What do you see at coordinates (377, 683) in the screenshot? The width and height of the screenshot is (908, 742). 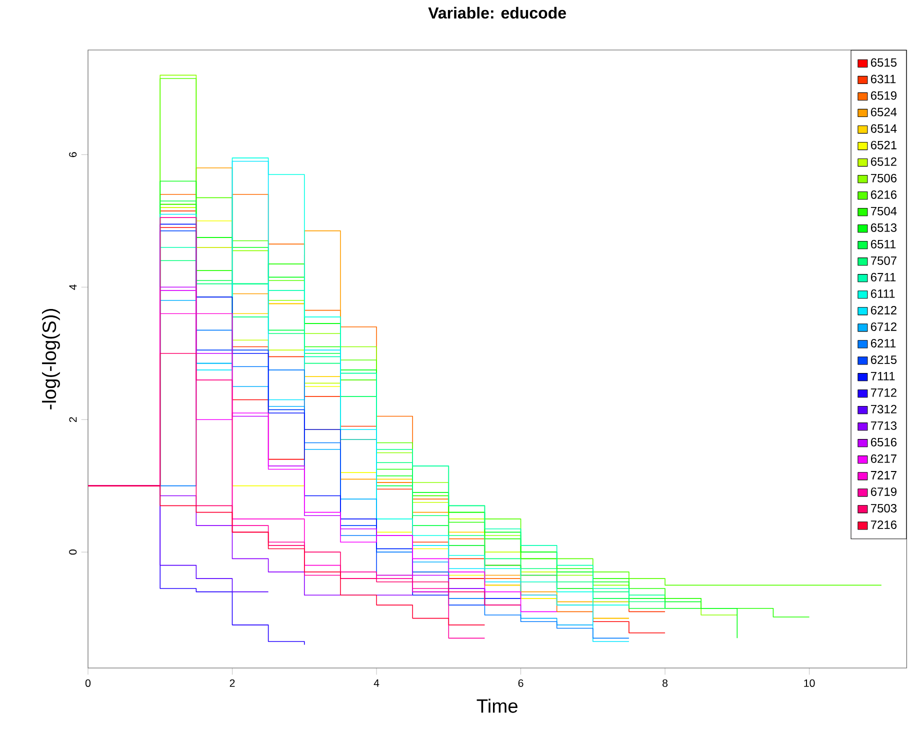 I see `x-tick-label: 4` at bounding box center [377, 683].